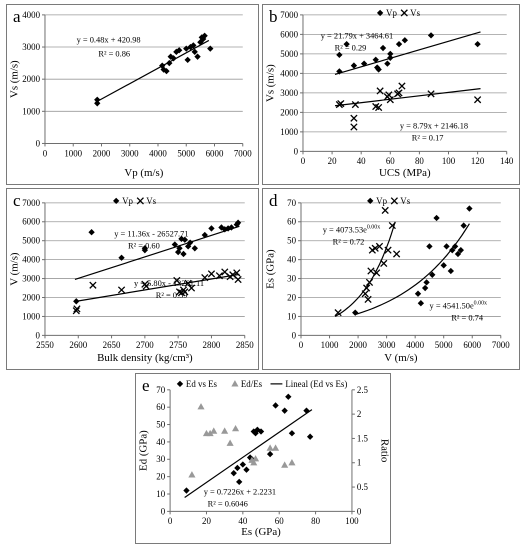 The height and width of the screenshot is (550, 524). Describe the element at coordinates (291, 241) in the screenshot. I see `y-tick-label: 50` at that location.